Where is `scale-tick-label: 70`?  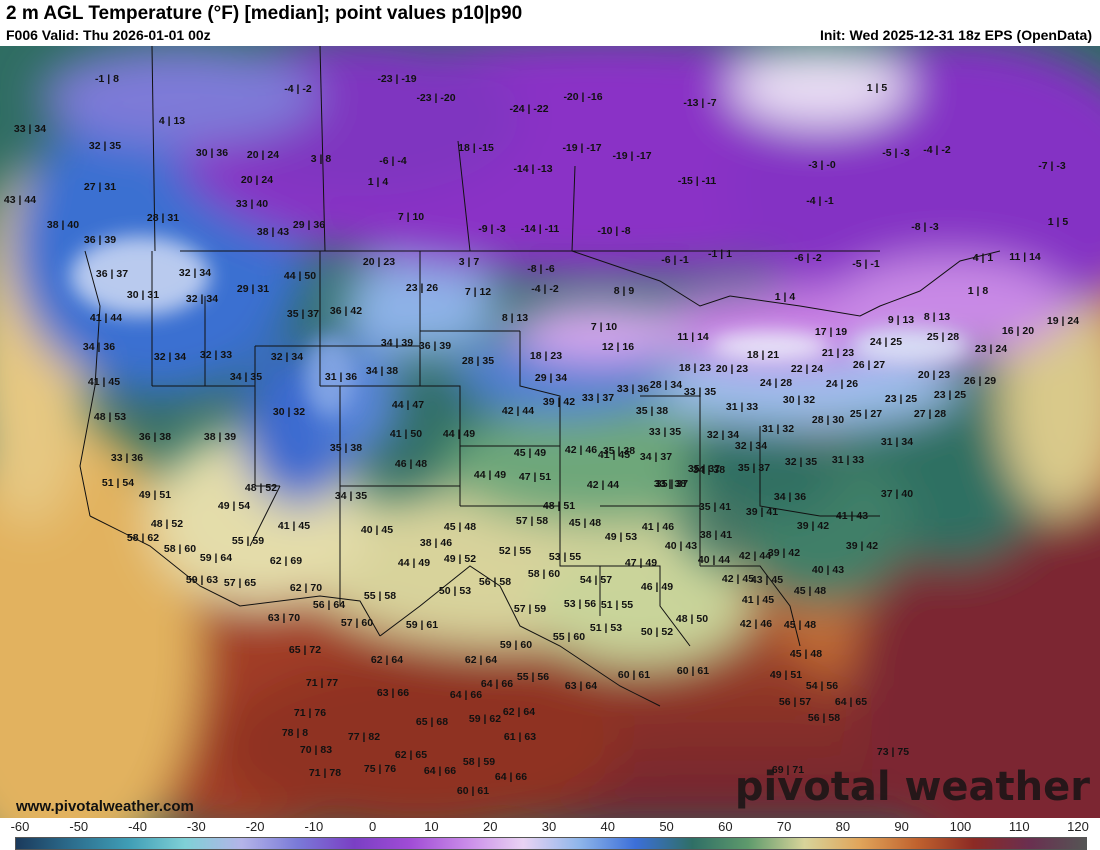
scale-tick-label: 70 is located at coordinates (784, 826).